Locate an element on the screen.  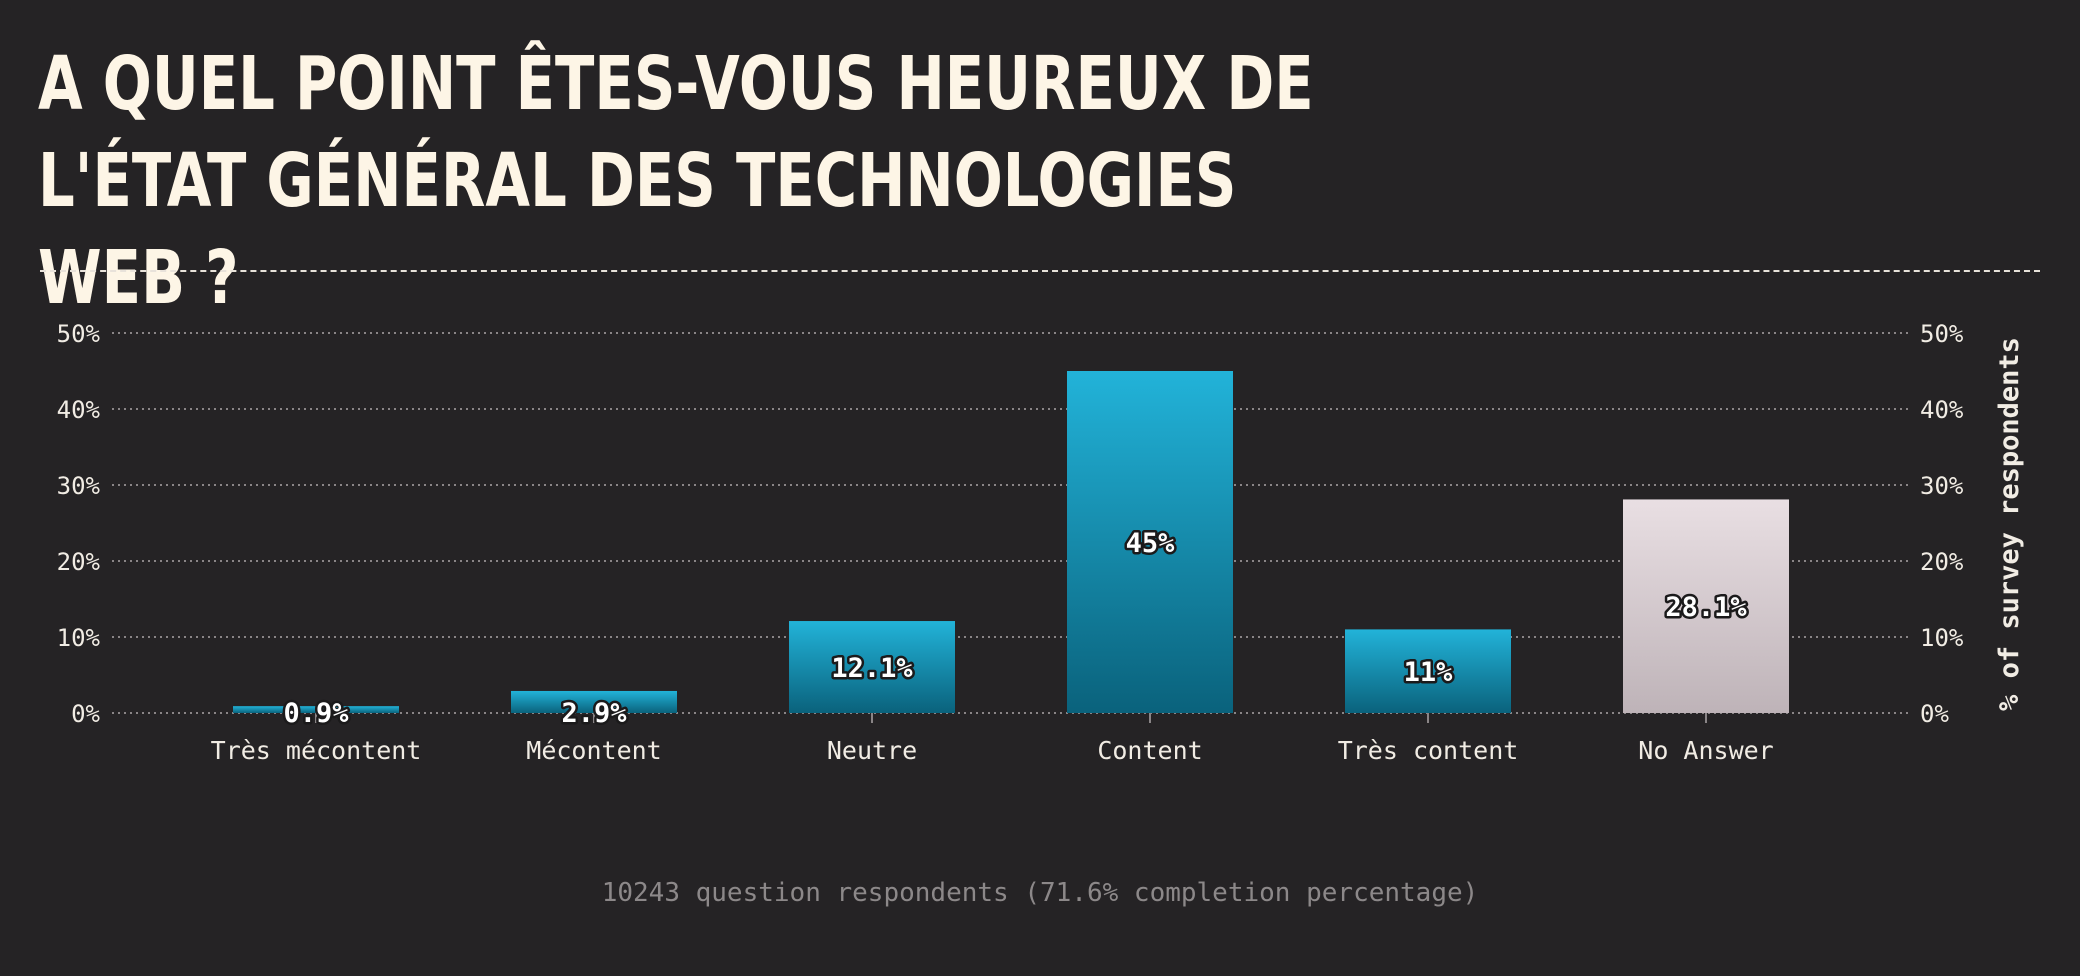
data-label: 12.1% is located at coordinates (872, 668).